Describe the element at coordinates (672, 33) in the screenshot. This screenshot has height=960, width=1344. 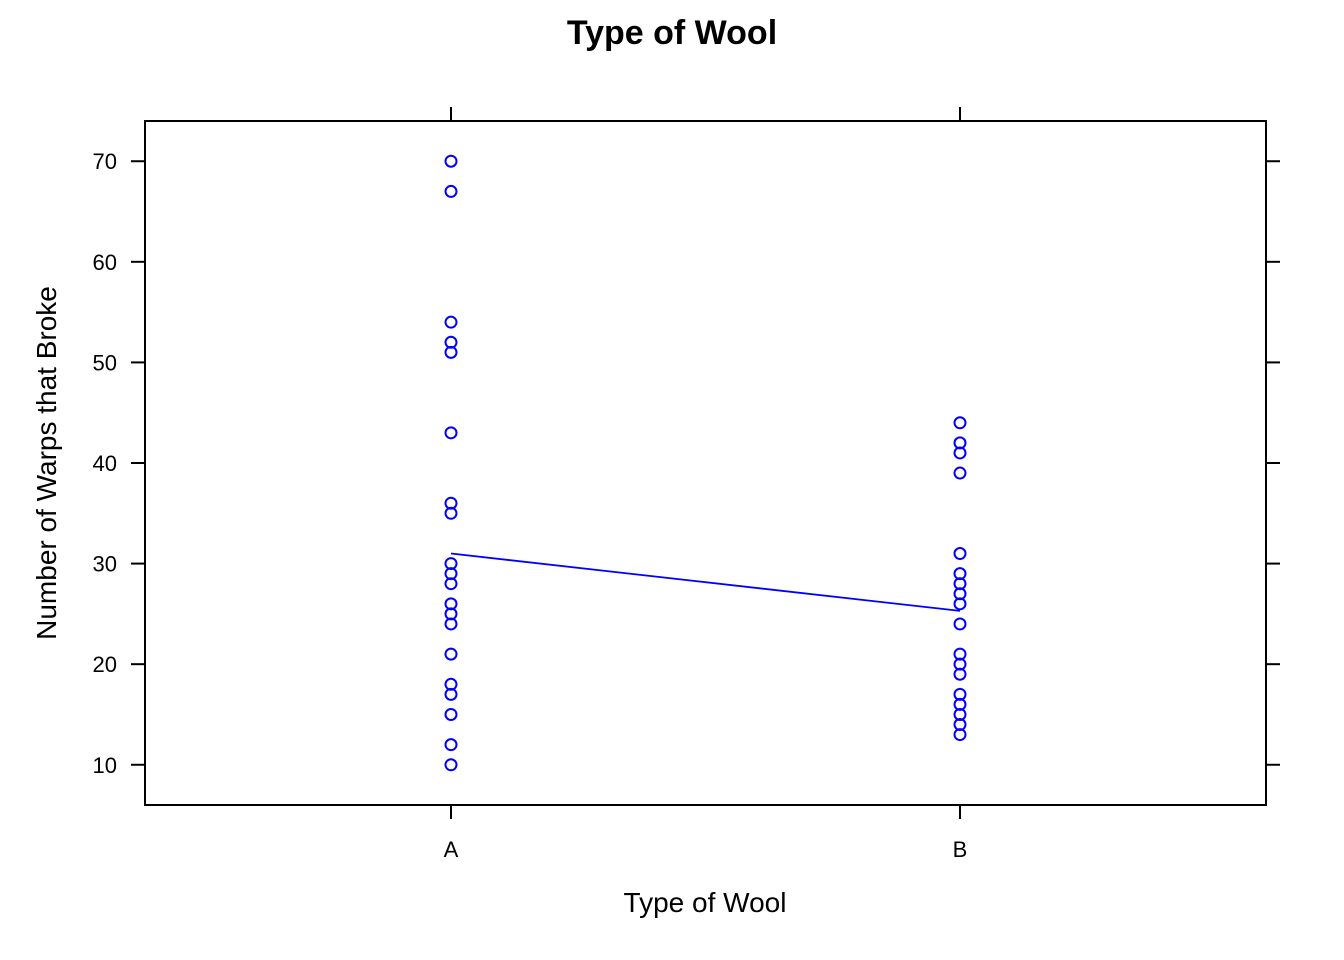
I see `chart-title: Type of Wool` at that location.